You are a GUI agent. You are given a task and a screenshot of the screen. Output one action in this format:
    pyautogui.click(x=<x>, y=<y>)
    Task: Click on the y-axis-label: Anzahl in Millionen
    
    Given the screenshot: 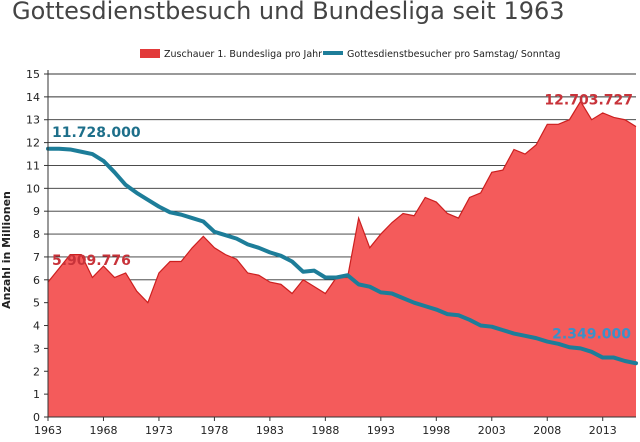 What is the action you would take?
    pyautogui.click(x=6, y=250)
    